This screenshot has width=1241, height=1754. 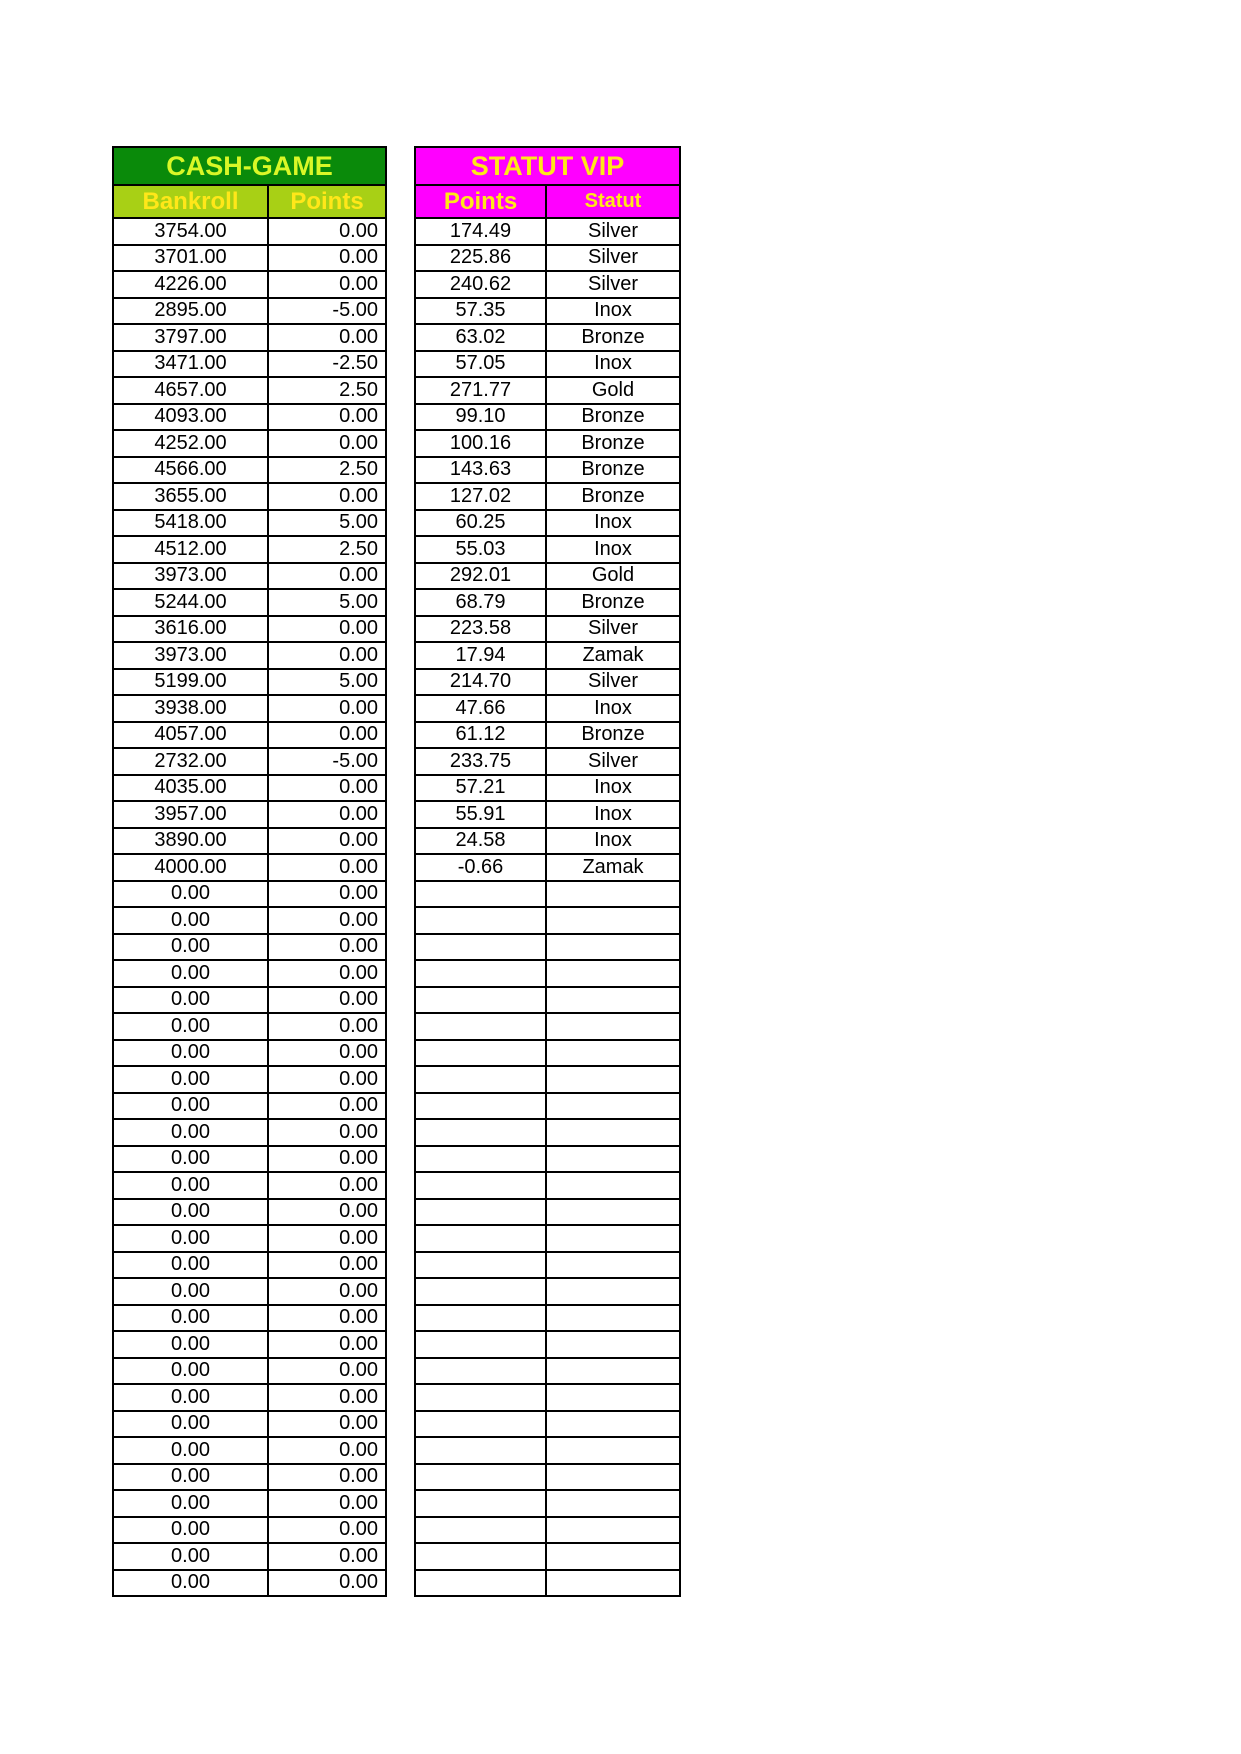 I want to click on vip-points-cell: 240.62, so click(x=480, y=284).